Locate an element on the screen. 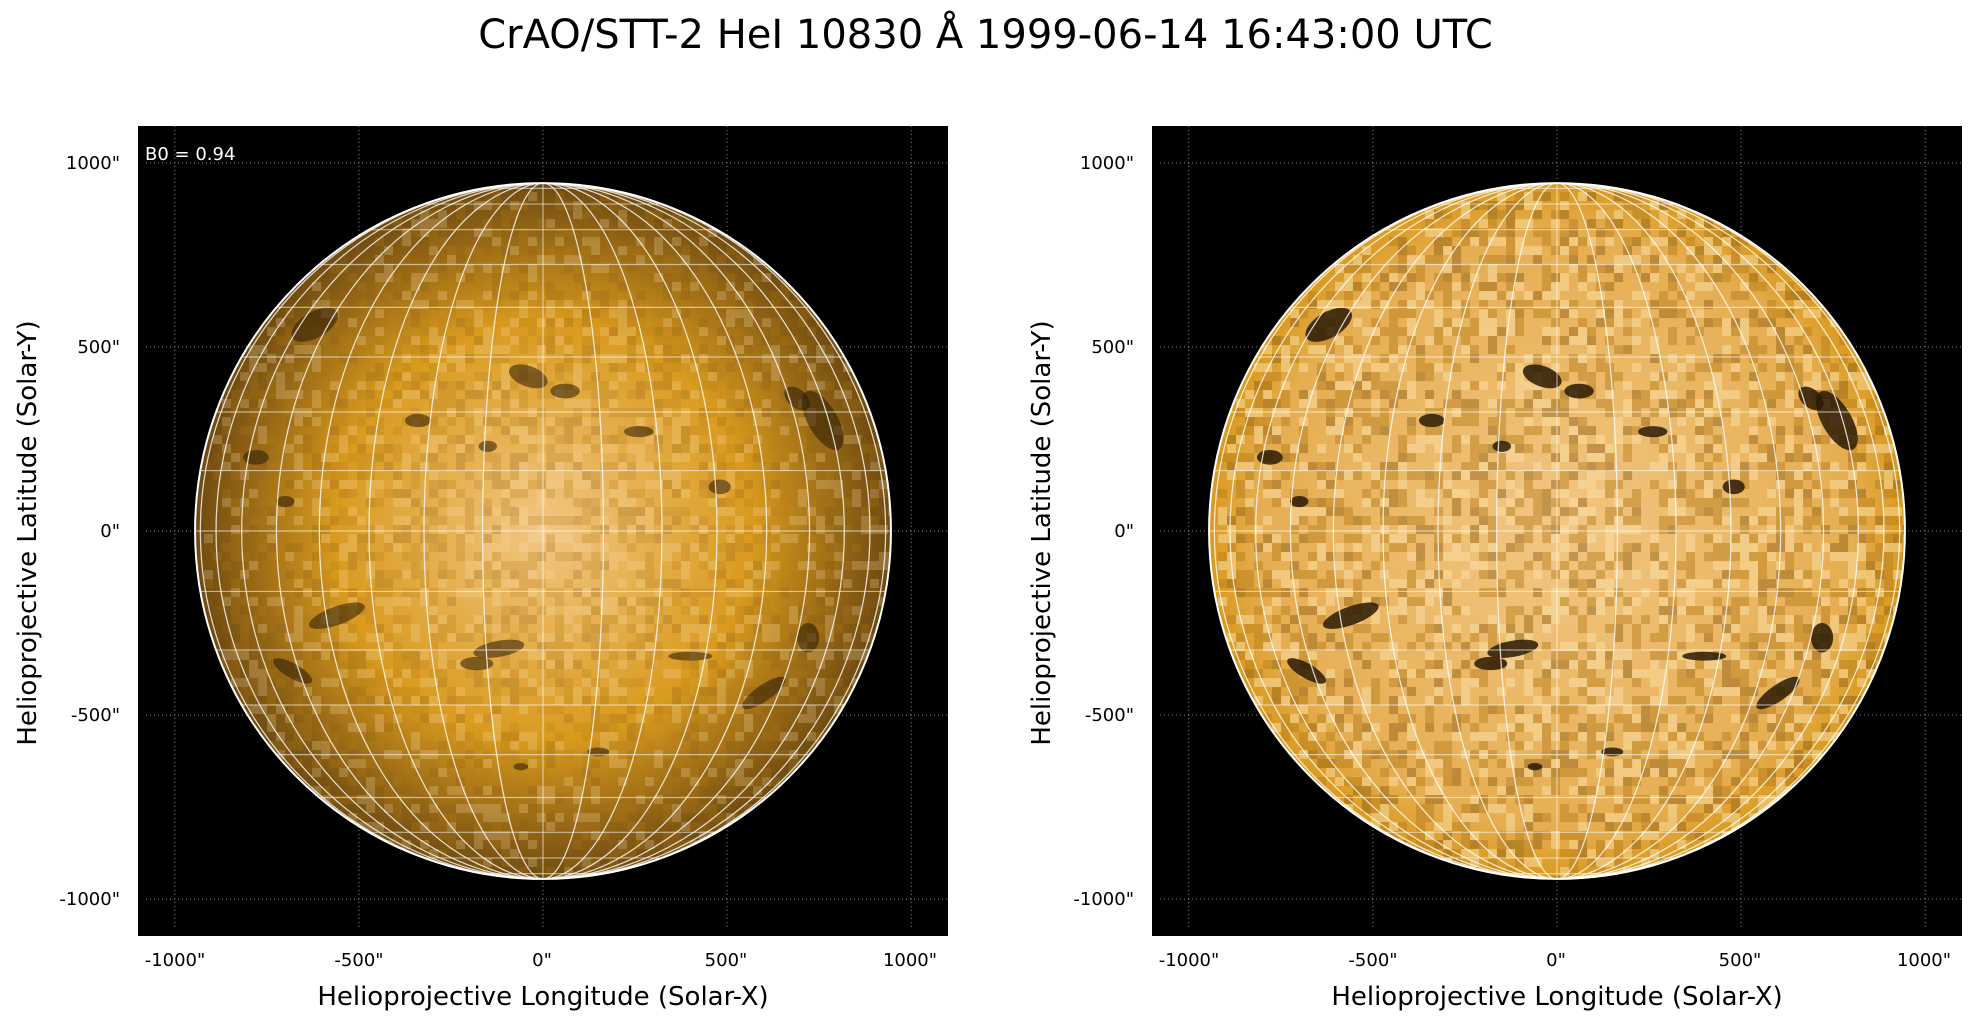  xtick-left-neg1000: -1000" is located at coordinates (175, 960).